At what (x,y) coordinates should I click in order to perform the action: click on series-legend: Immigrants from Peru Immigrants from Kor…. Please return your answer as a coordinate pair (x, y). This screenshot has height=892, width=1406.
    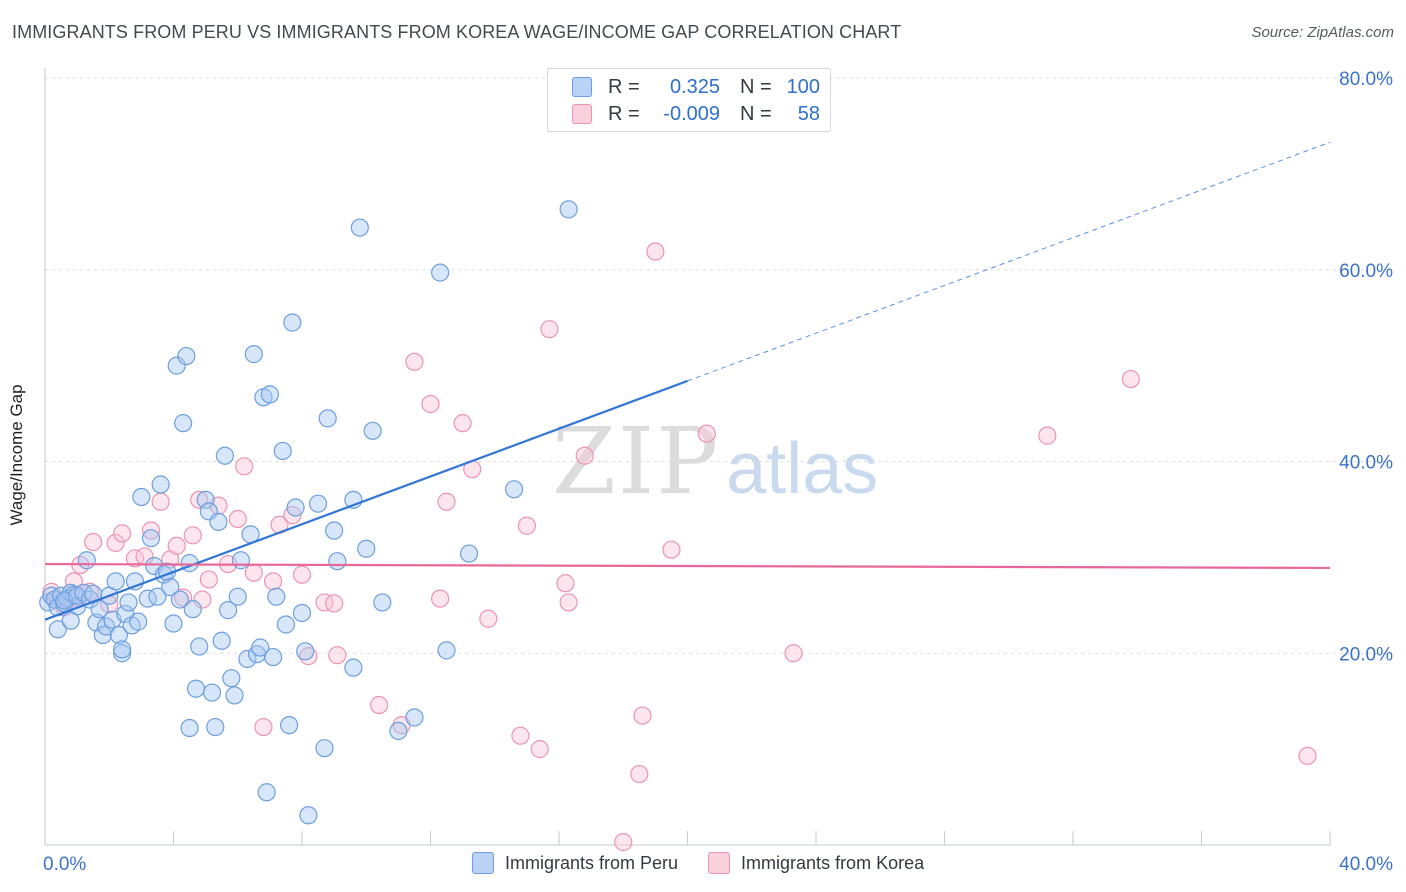
    Looking at the image, I should click on (713, 863).